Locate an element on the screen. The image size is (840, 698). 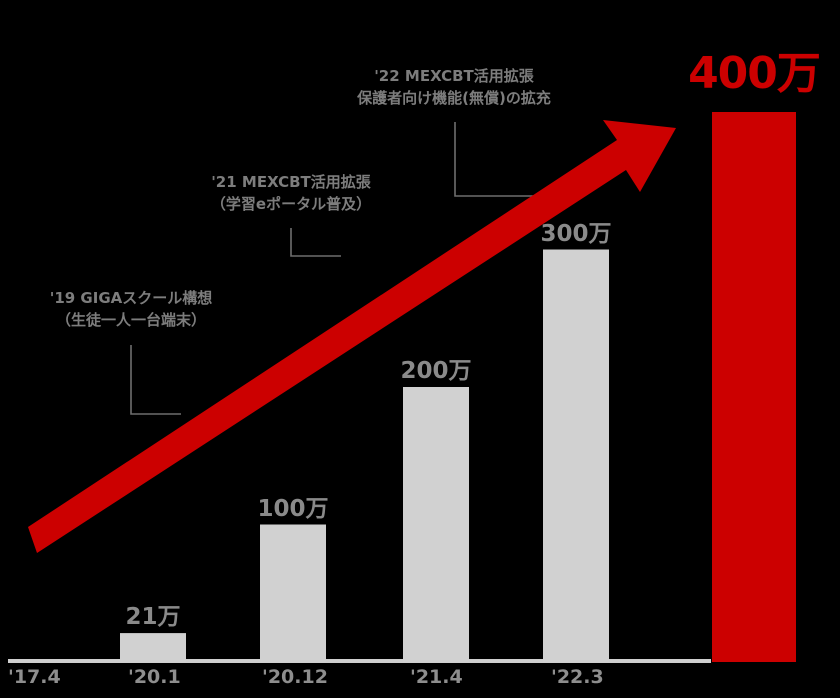
x-tick-20-12: '20.12 is located at coordinates (295, 677).